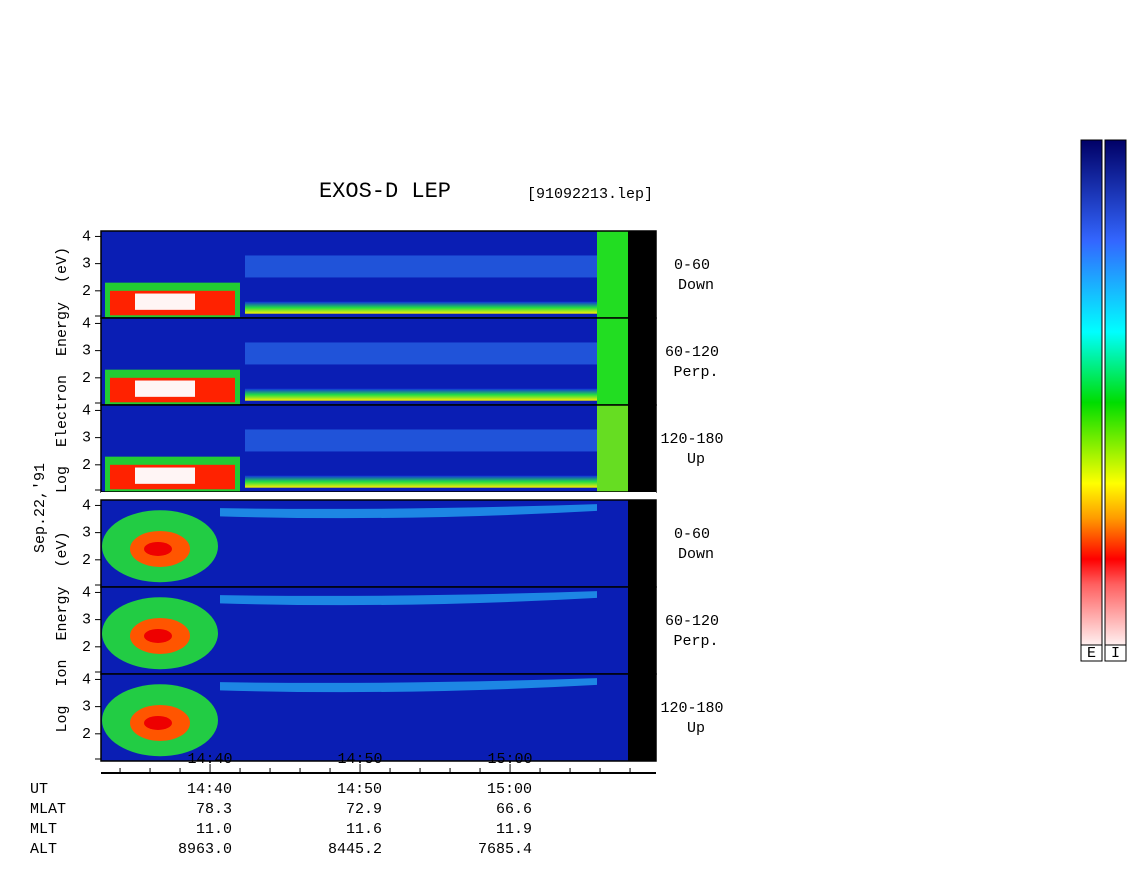 The height and width of the screenshot is (875, 1130). I want to click on ephemeris-value: 8963.0, so click(205, 849).